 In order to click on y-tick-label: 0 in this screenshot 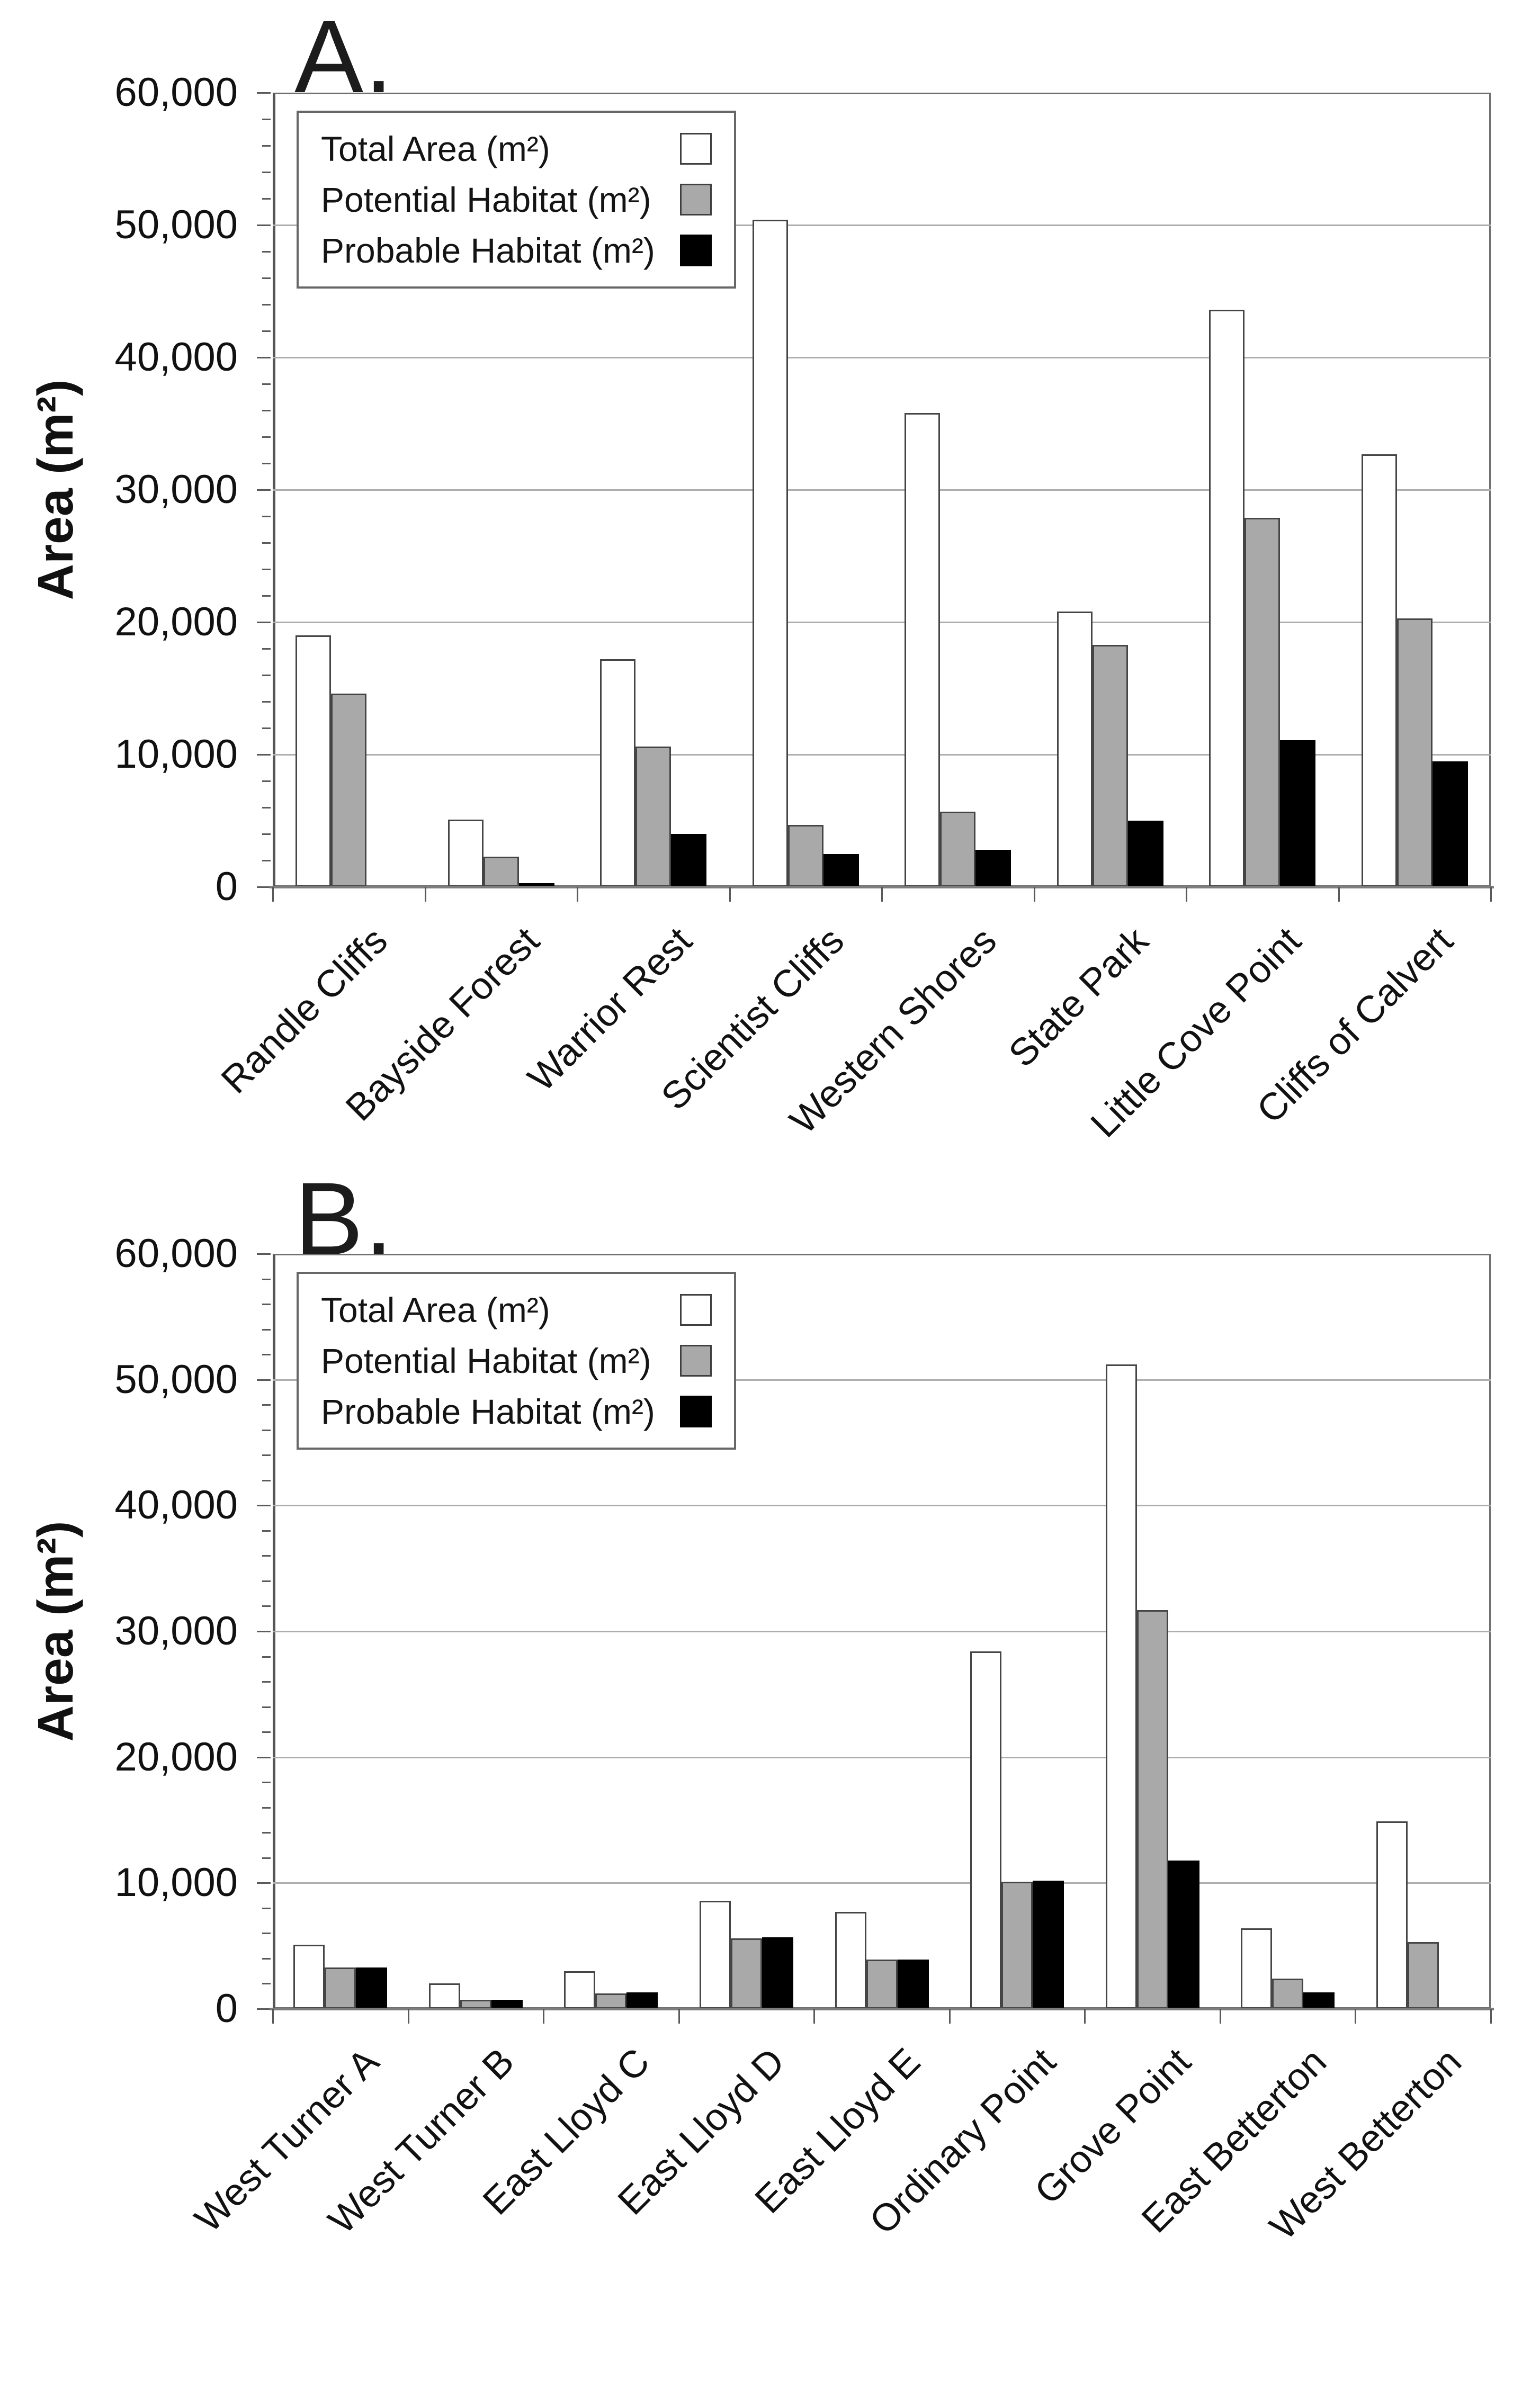, I will do `click(226, 2008)`.